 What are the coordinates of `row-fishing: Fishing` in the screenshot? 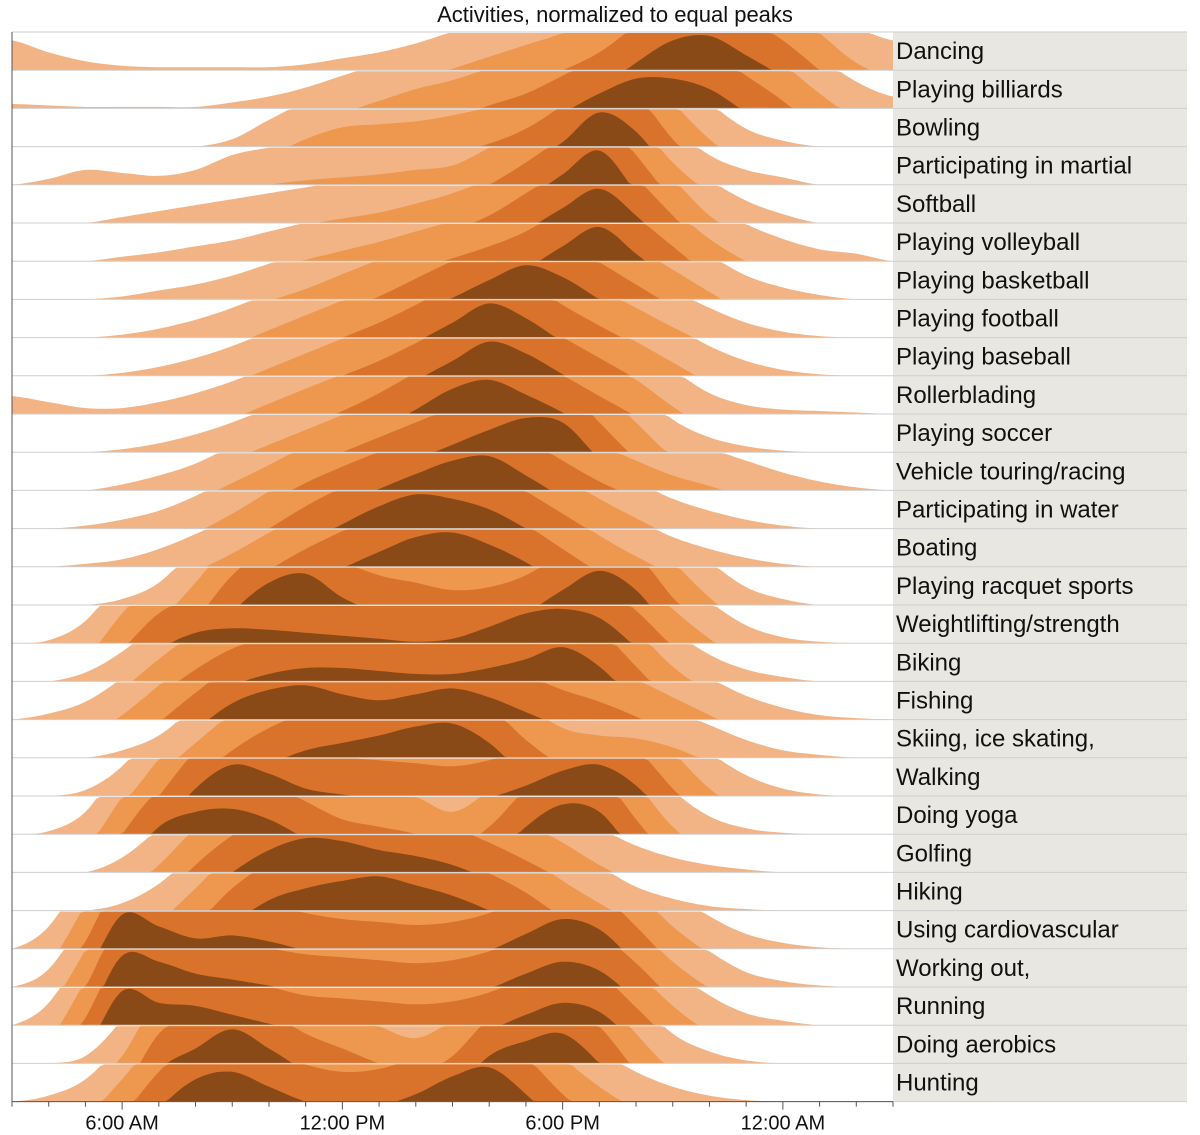 It's located at (599, 700).